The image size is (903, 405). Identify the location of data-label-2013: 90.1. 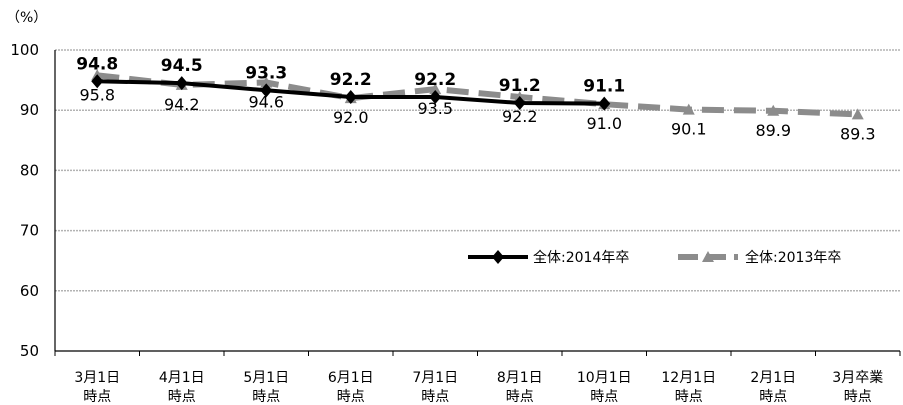
(689, 129).